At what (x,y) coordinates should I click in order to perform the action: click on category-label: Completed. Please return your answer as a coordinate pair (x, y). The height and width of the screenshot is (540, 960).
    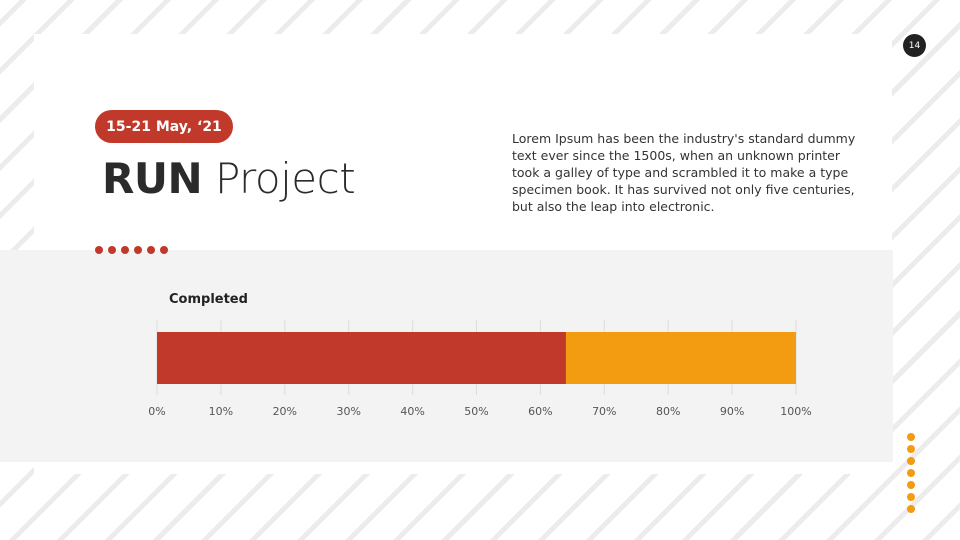
    Looking at the image, I should click on (208, 299).